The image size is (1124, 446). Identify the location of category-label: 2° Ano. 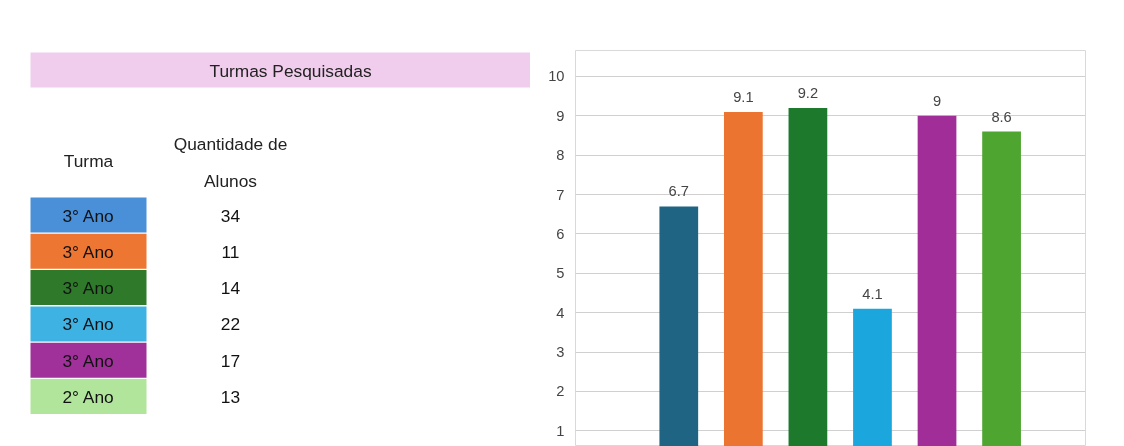
(88, 397).